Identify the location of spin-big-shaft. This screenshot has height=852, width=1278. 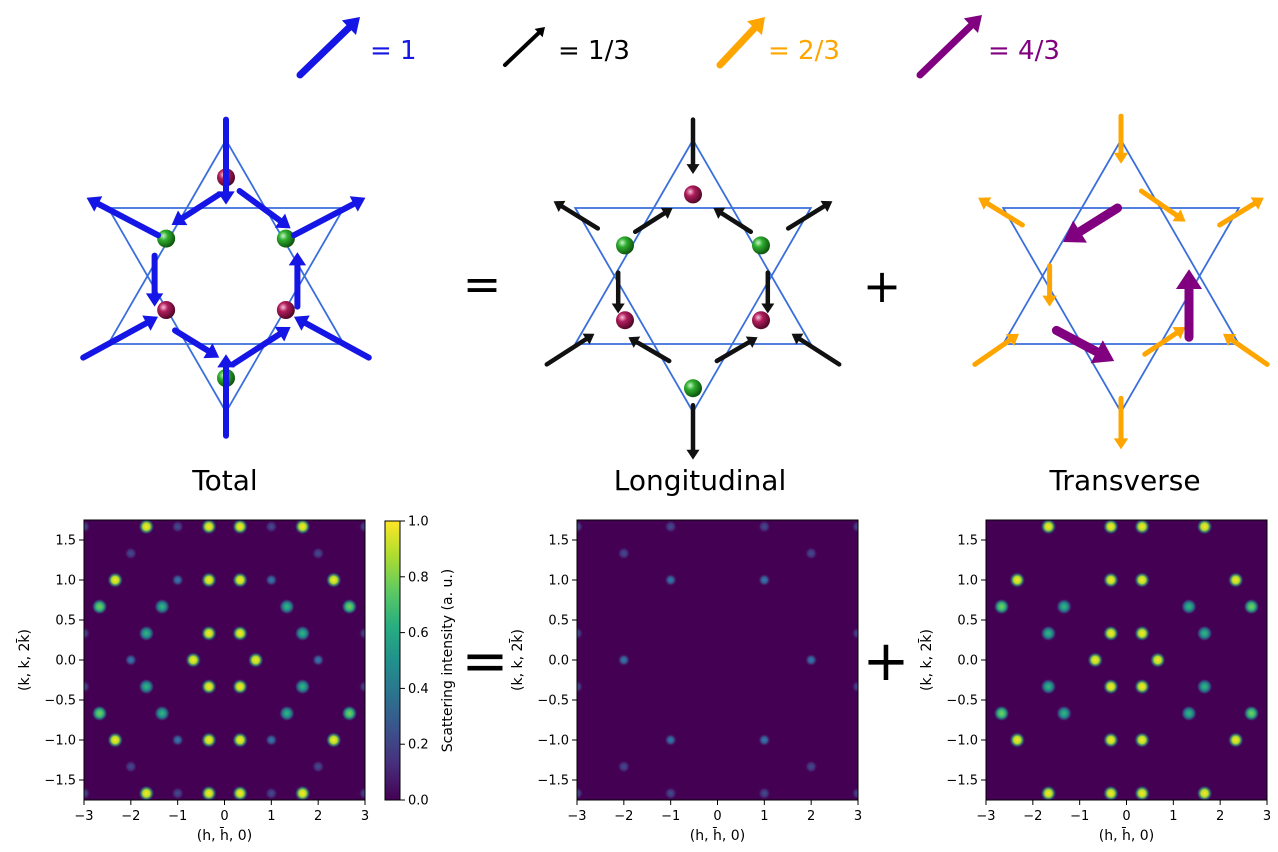
(1099, 220).